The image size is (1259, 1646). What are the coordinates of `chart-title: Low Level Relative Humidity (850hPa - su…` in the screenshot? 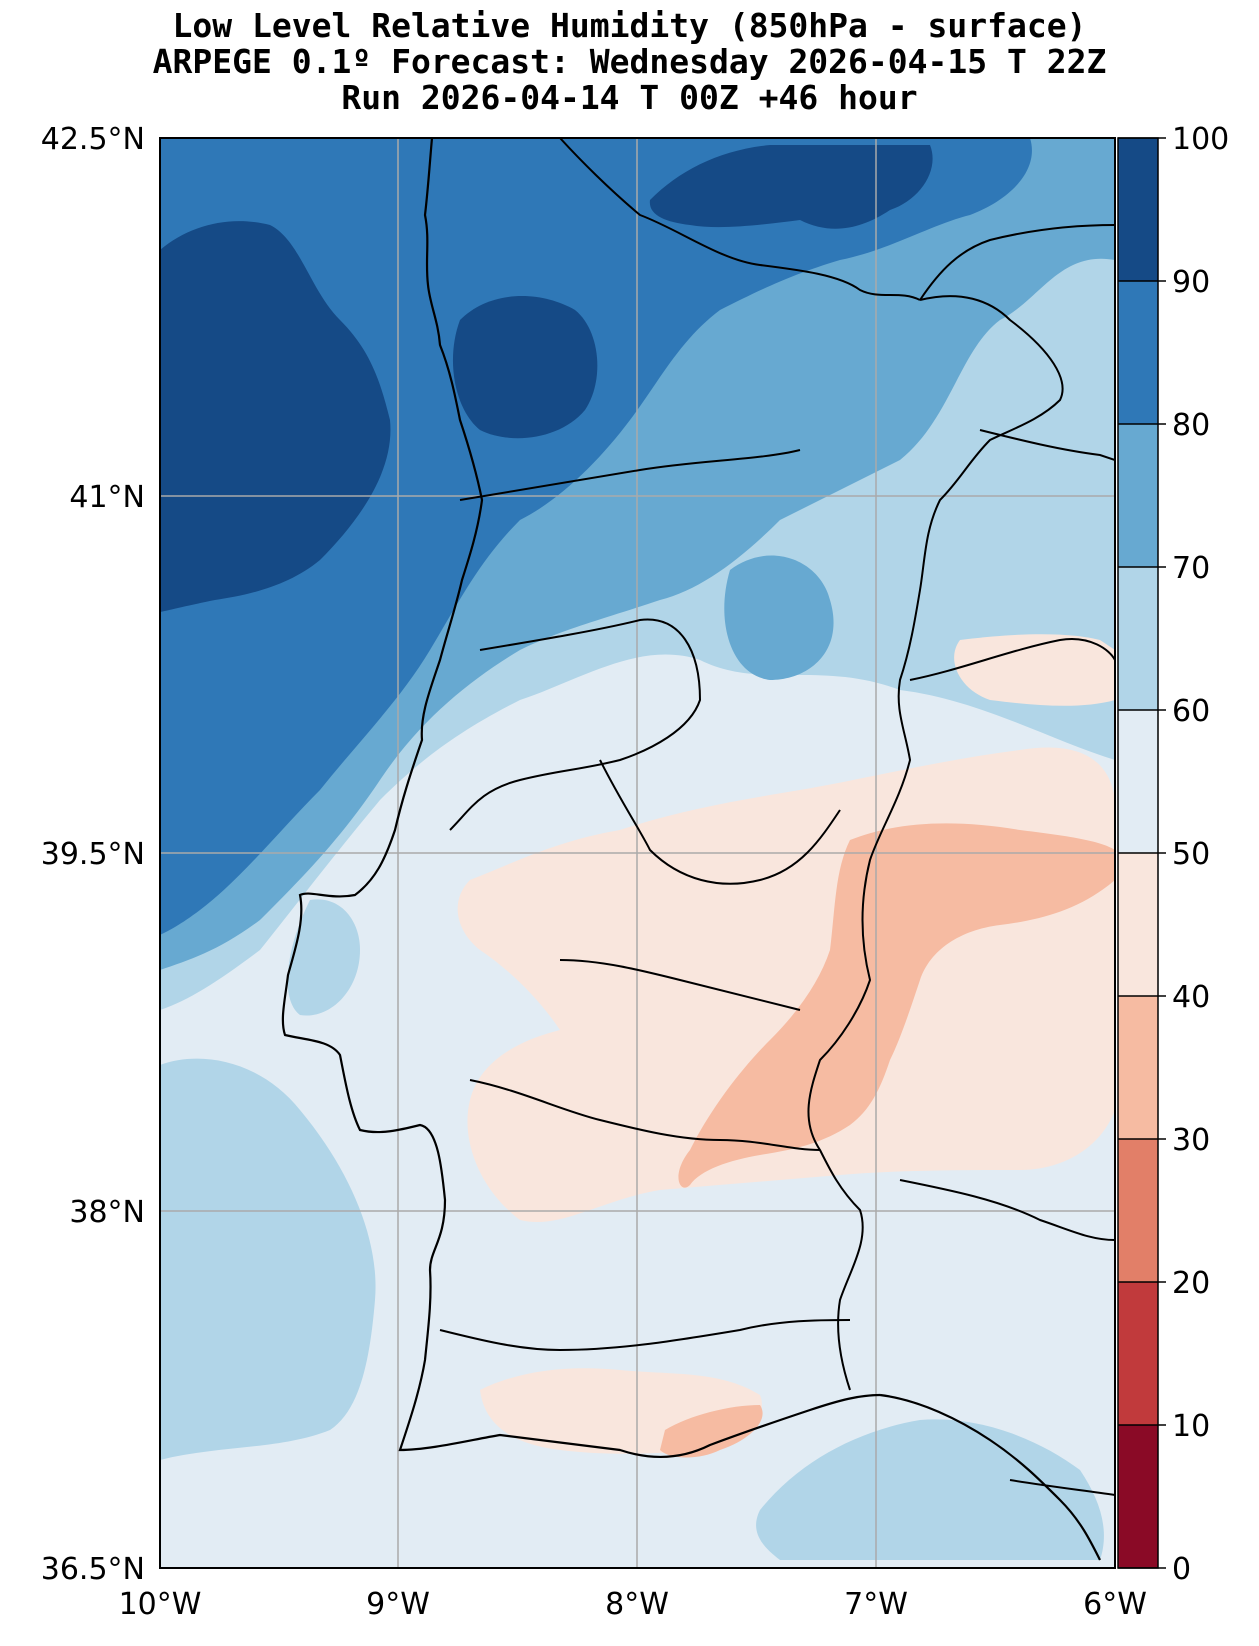 It's located at (629, 62).